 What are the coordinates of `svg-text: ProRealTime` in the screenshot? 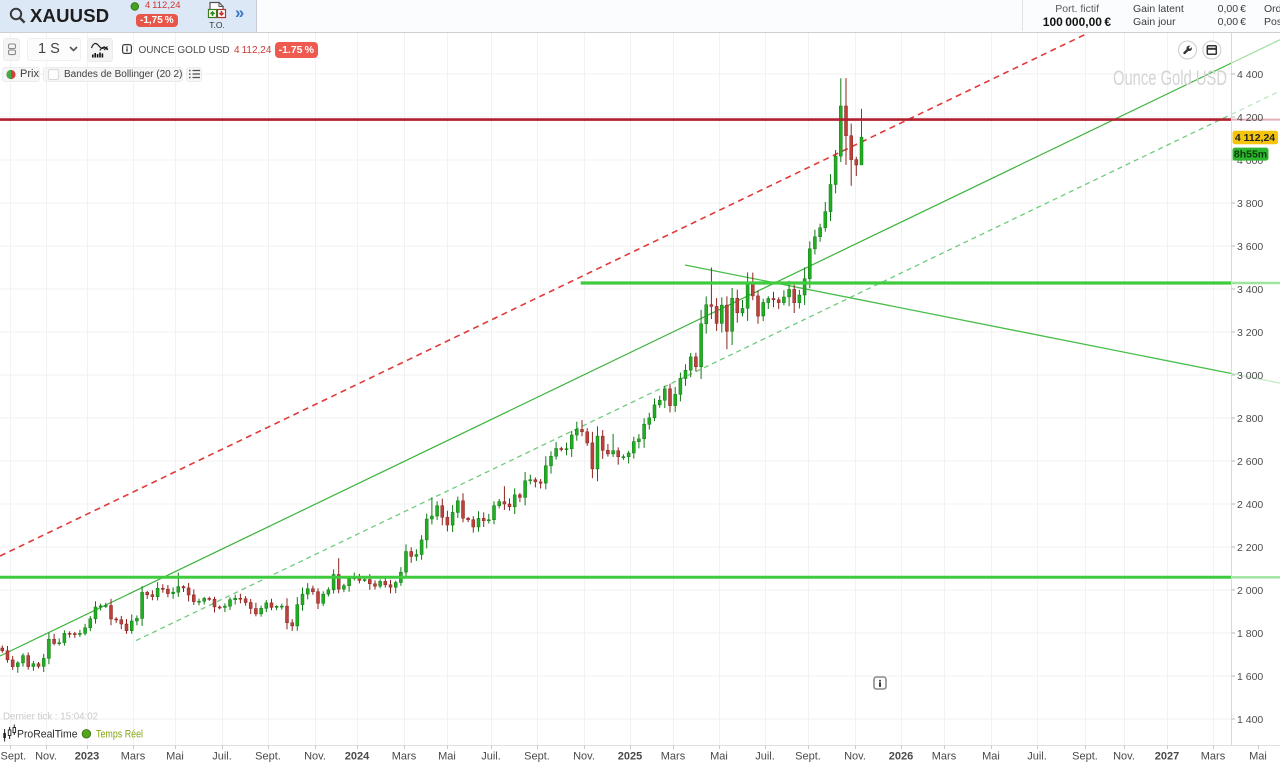 It's located at (47, 735).